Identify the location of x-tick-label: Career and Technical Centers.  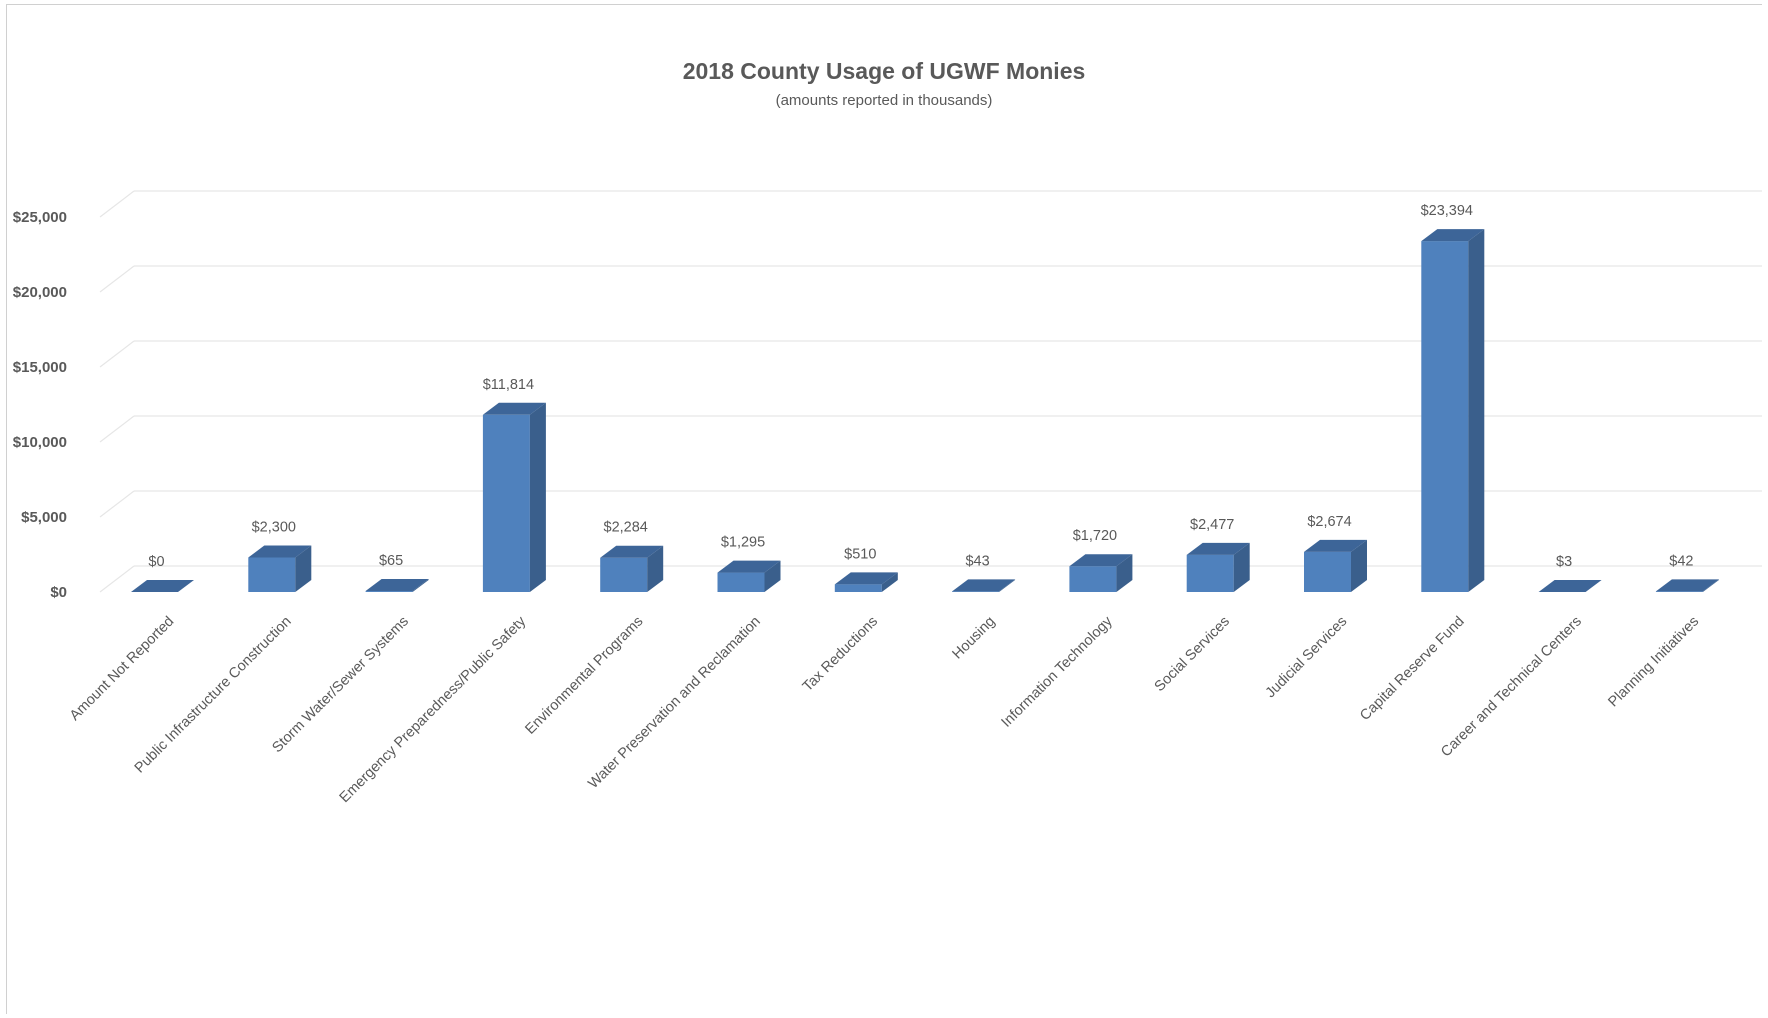
(1511, 687).